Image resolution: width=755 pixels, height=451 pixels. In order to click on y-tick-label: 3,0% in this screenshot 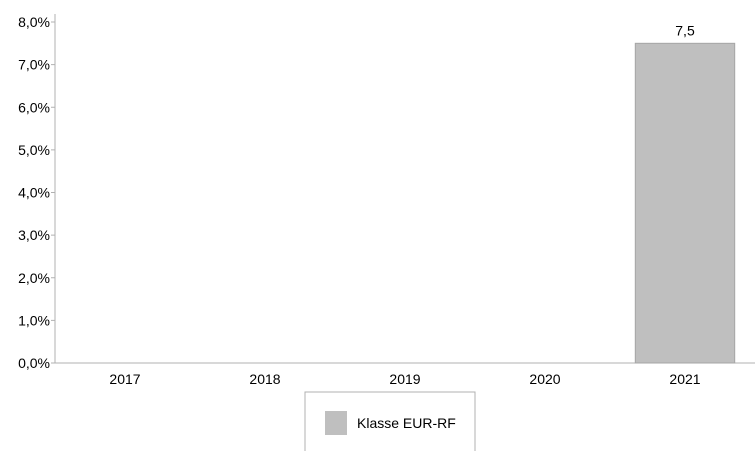, I will do `click(34, 235)`.